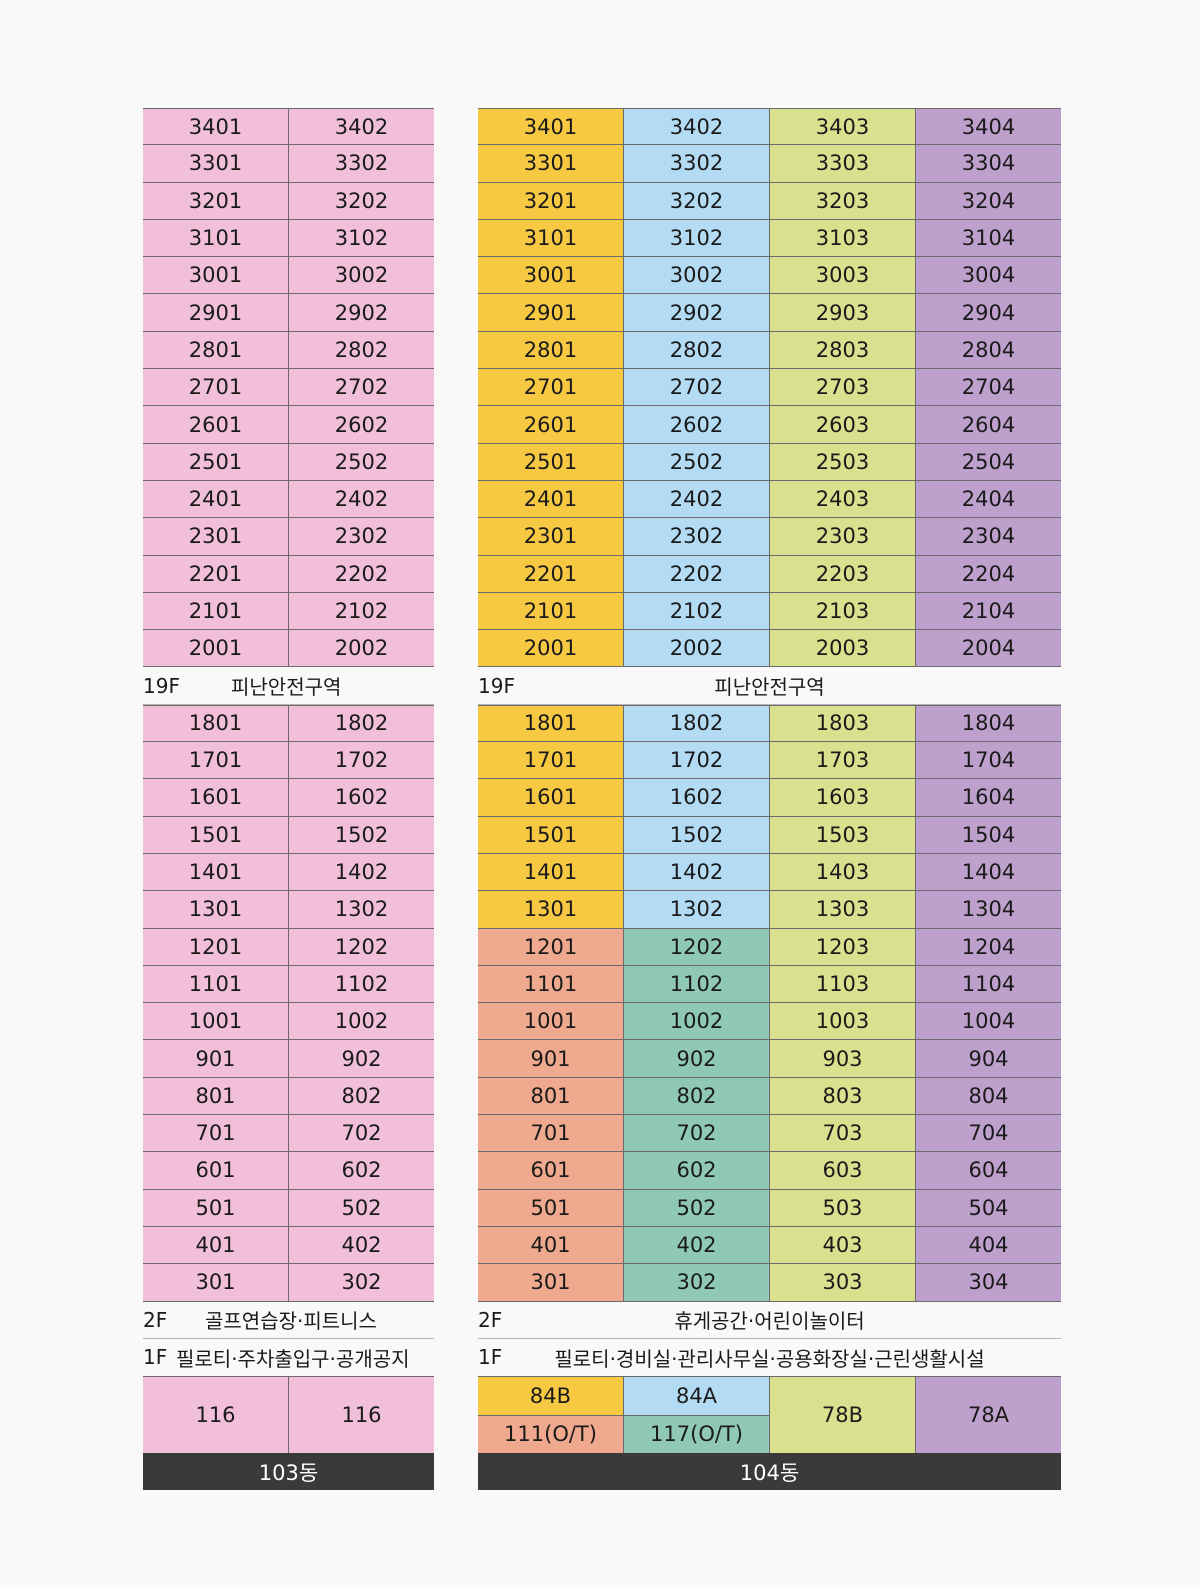 This screenshot has height=1587, width=1200. I want to click on unit-cell: 2301, so click(551, 536).